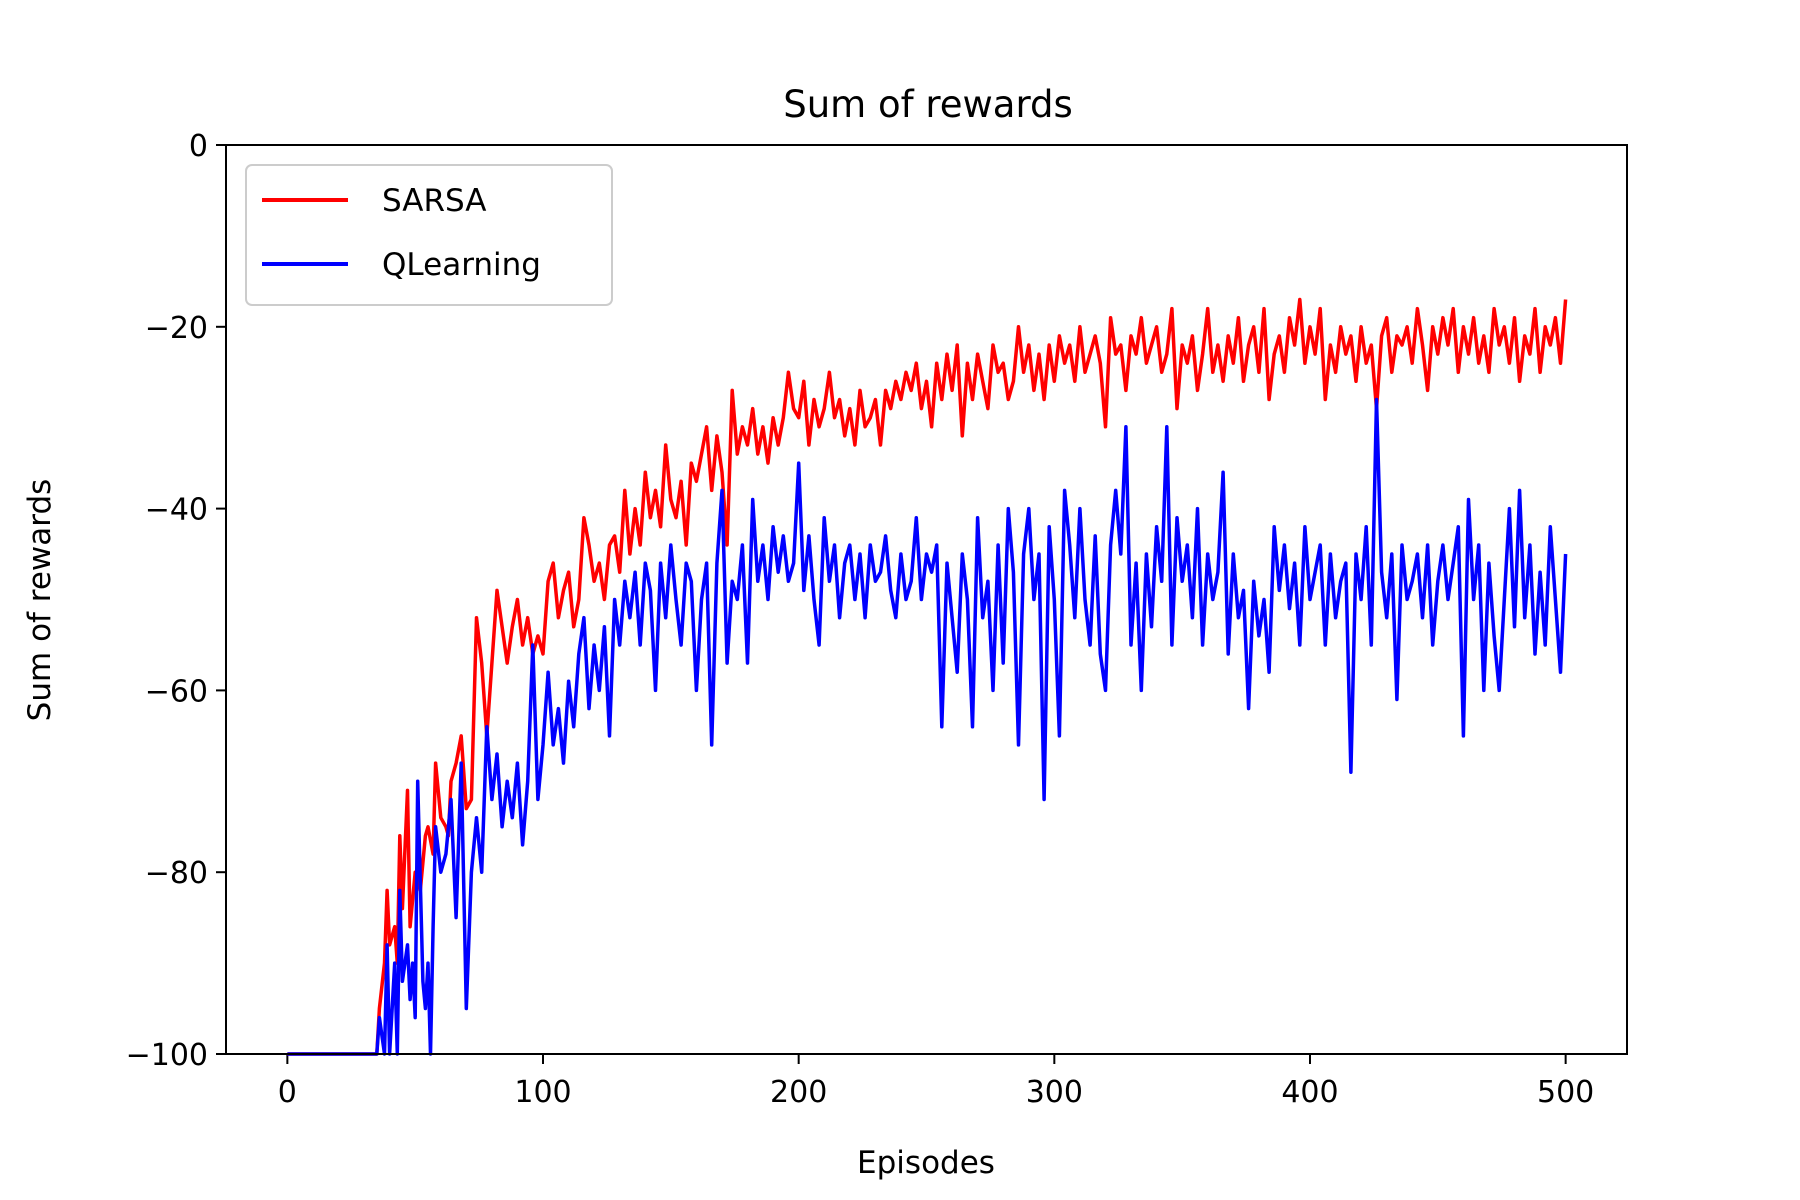 This screenshot has width=1800, height=1200. Describe the element at coordinates (1565, 1092) in the screenshot. I see `x-tick-label: 500` at that location.